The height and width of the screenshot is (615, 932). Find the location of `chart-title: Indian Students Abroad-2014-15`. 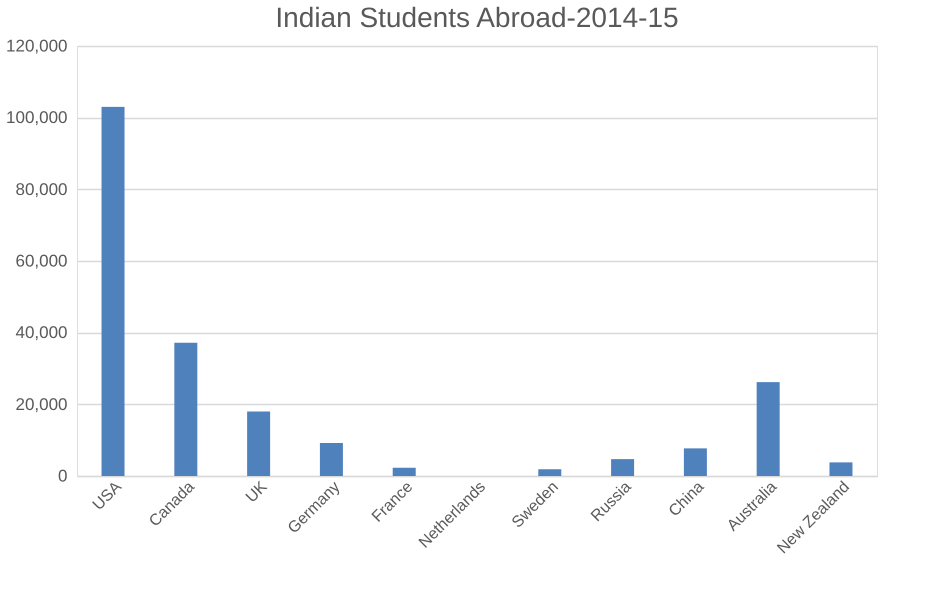

chart-title: Indian Students Abroad-2014-15 is located at coordinates (477, 17).